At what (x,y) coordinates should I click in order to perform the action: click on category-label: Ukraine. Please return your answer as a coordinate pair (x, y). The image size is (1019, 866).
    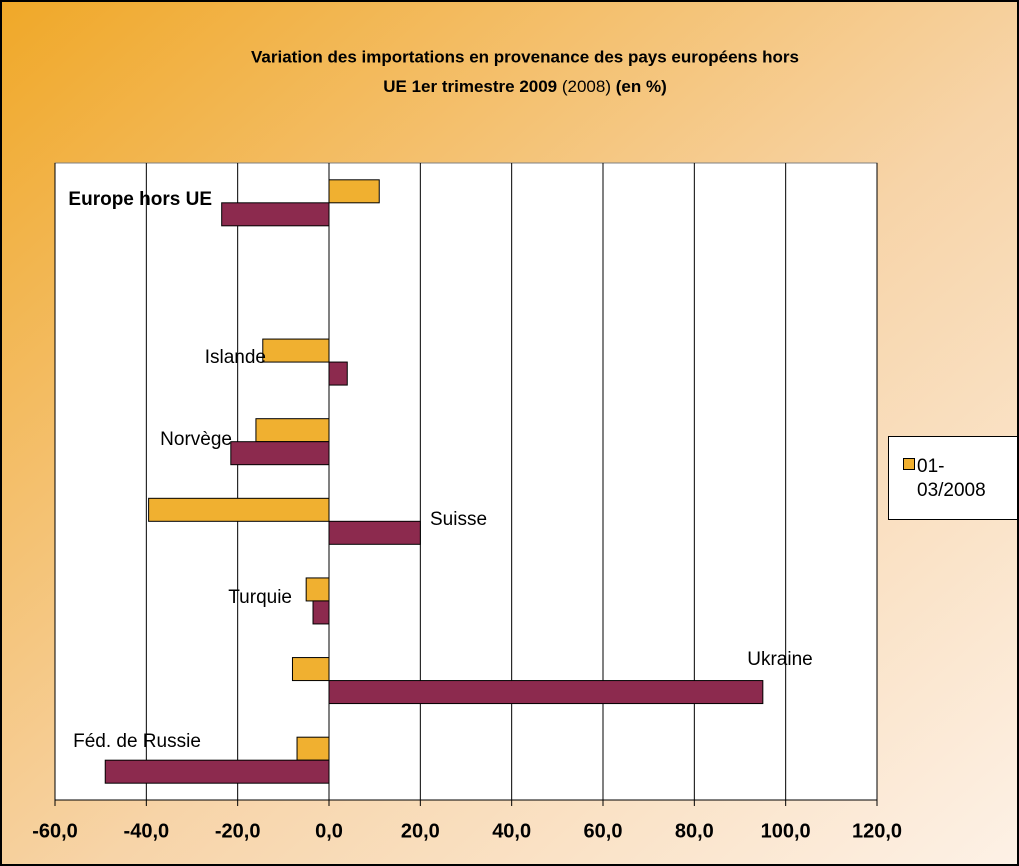
    Looking at the image, I should click on (779, 659).